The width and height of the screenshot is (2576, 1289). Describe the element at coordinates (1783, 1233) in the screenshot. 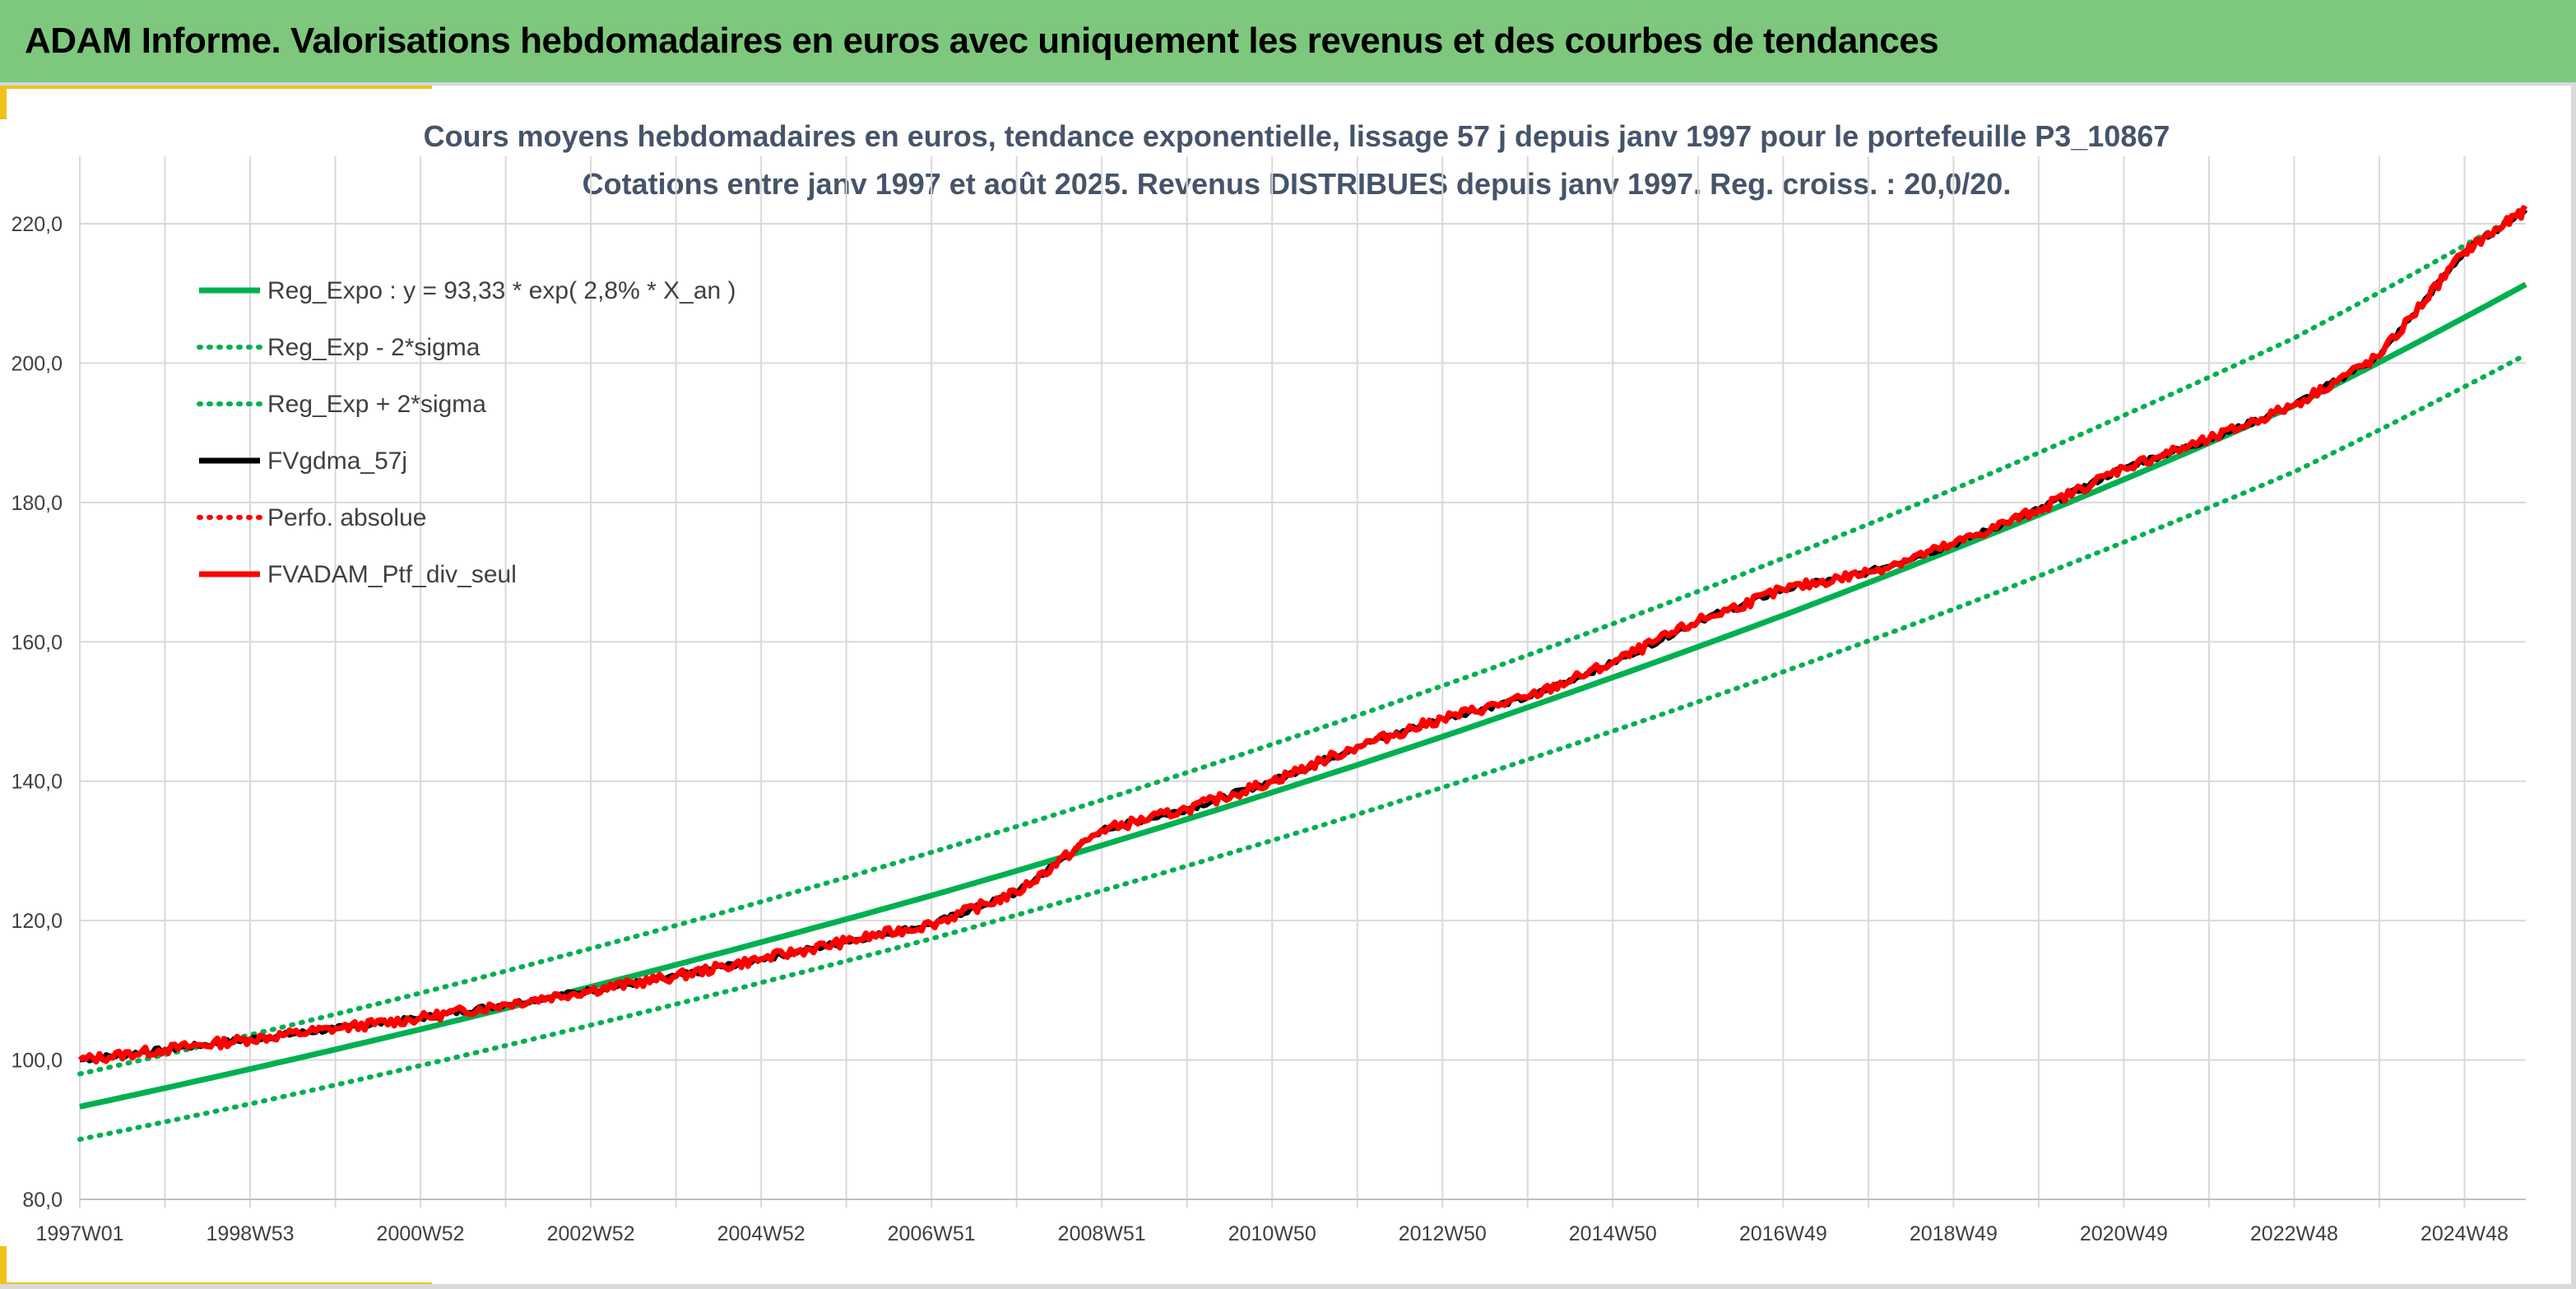

I see `x-tick-label: 2016W49` at that location.